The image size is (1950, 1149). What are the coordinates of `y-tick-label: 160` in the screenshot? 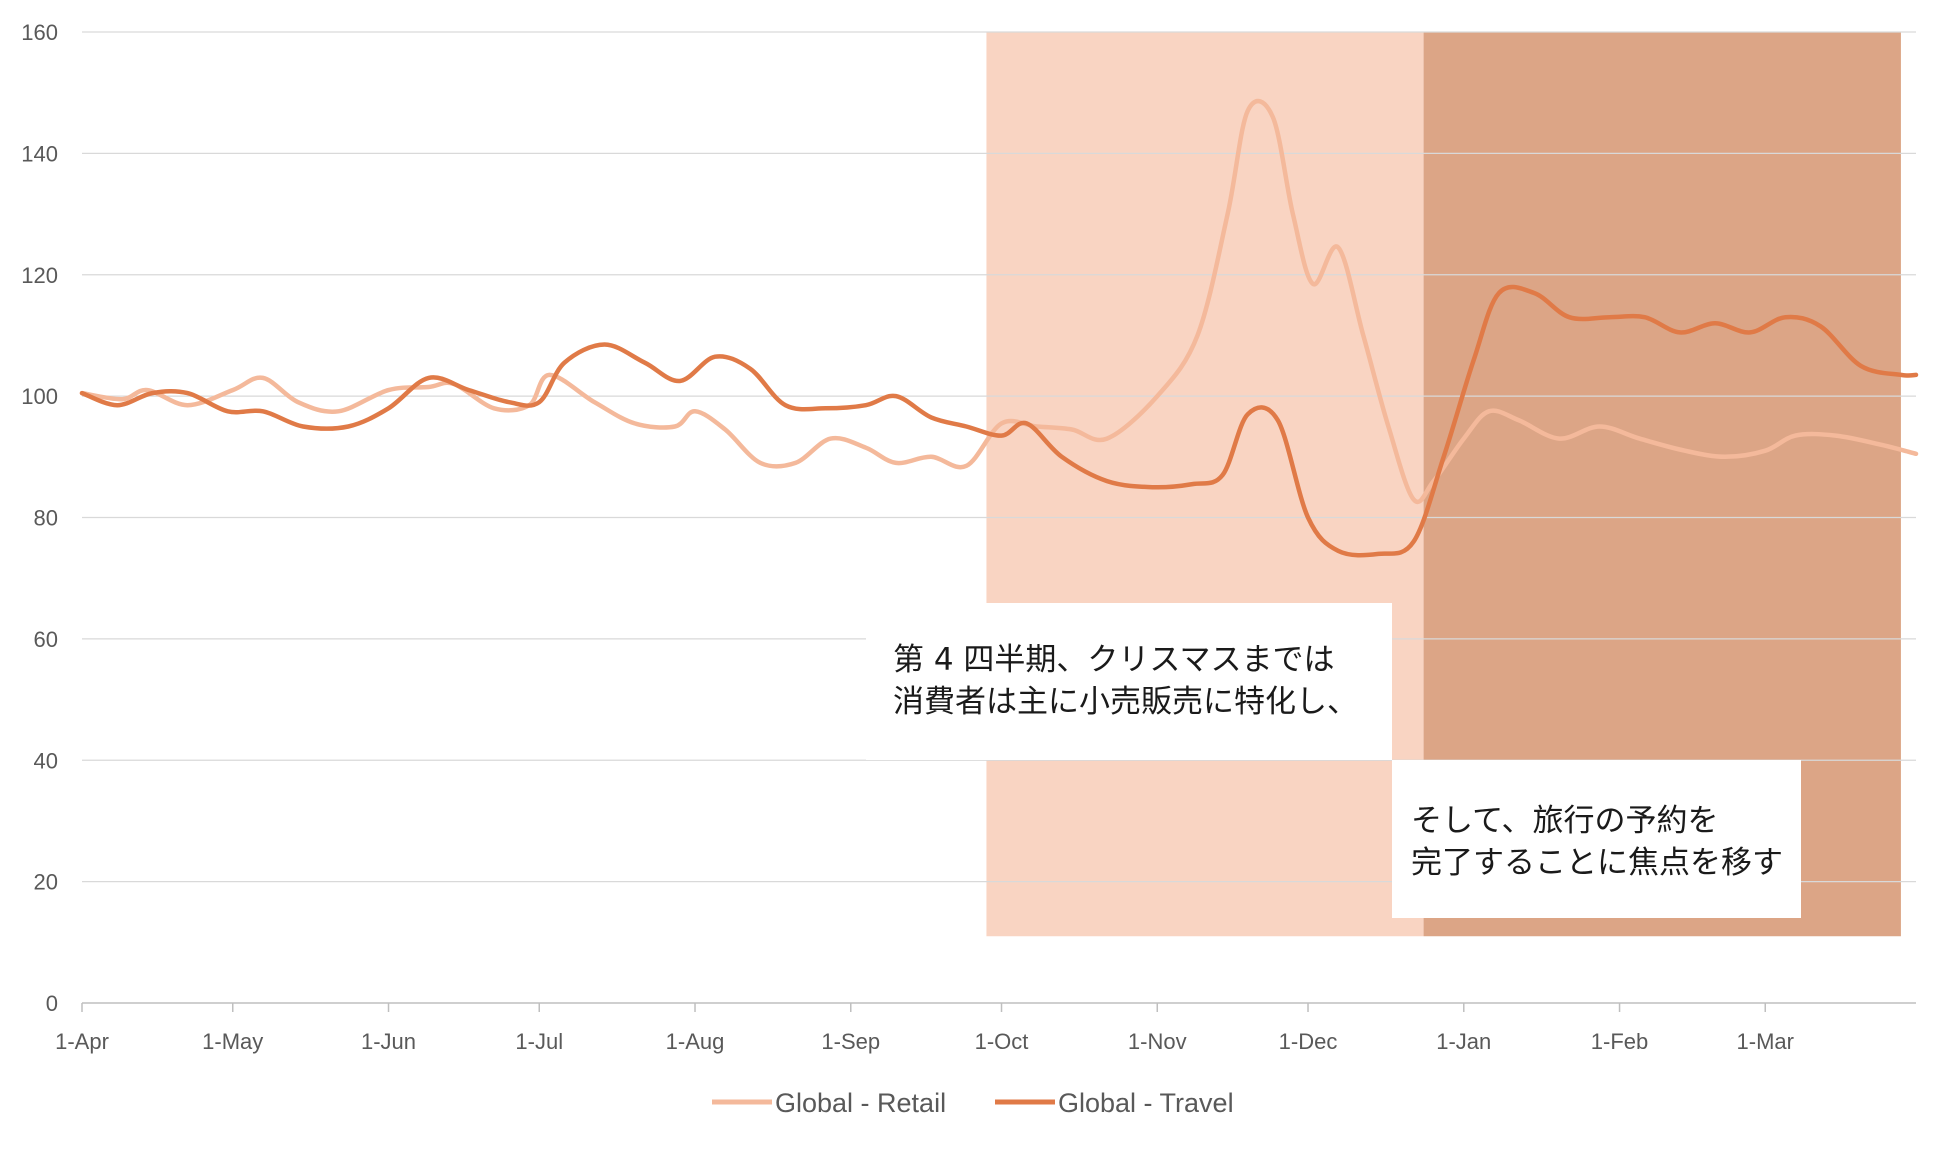 It's located at (39, 32).